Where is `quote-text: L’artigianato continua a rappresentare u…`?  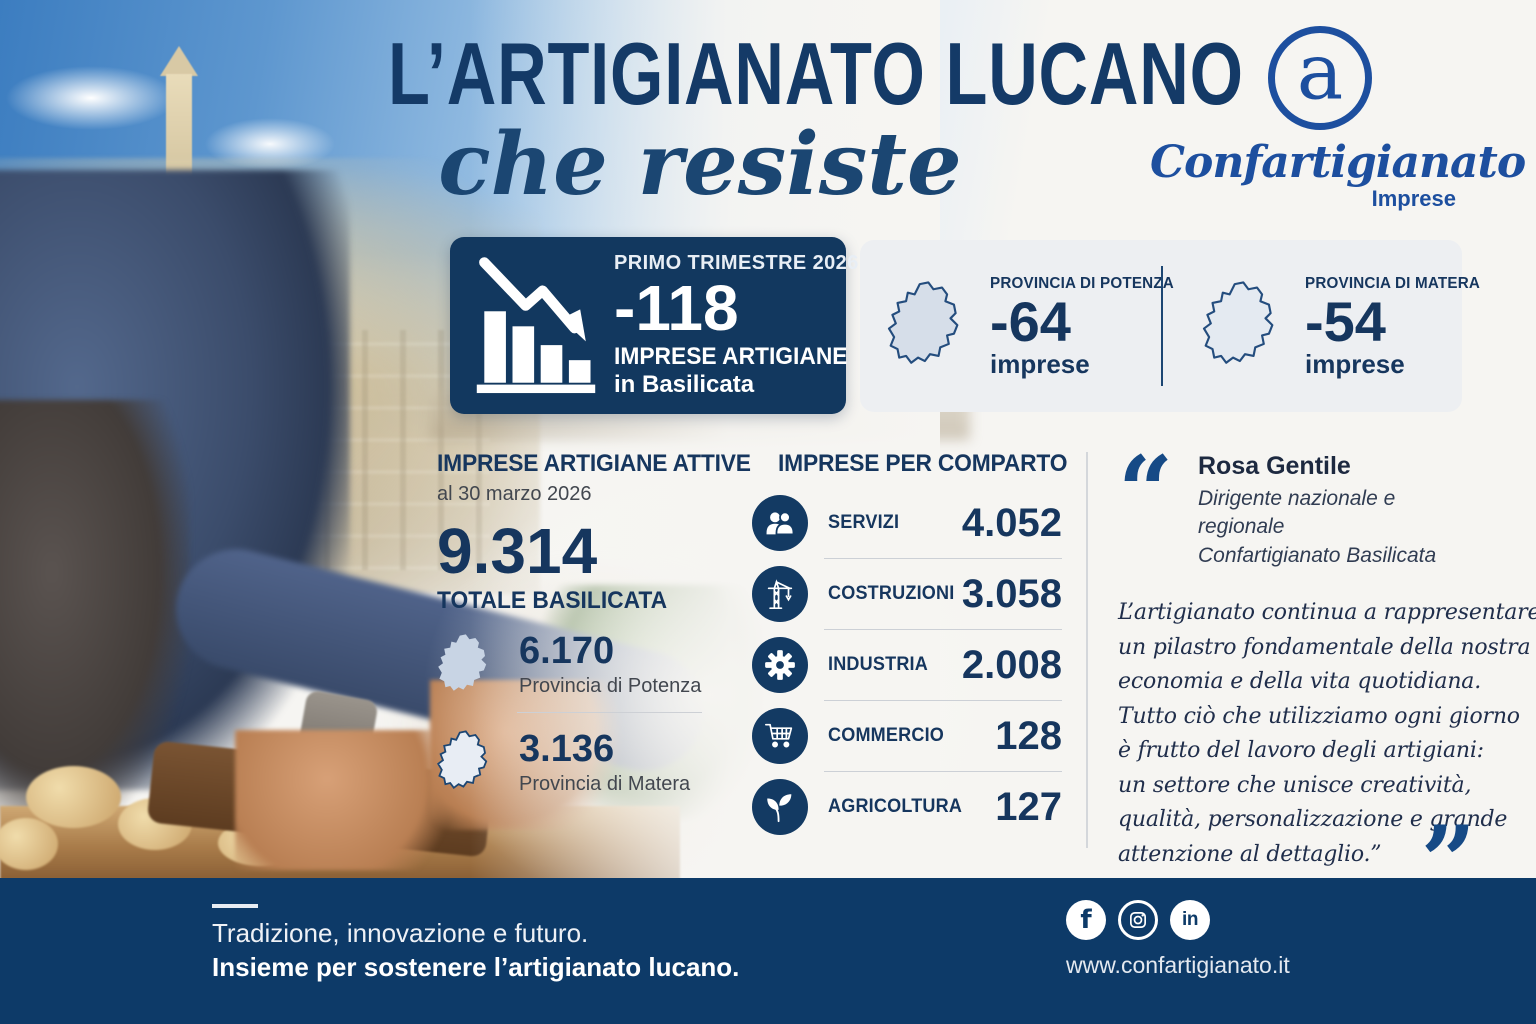 quote-text: L’artigianato continua a rappresentare u… is located at coordinates (1327, 733).